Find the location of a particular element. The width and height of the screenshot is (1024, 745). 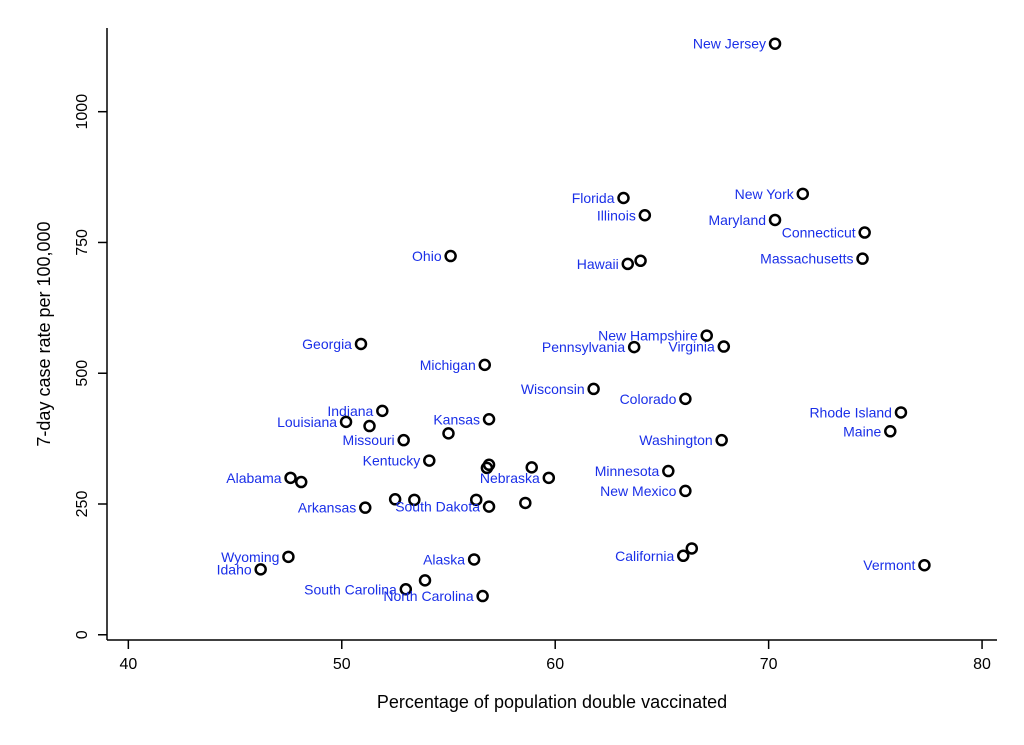

point-label: North Carolina is located at coordinates (428, 596).